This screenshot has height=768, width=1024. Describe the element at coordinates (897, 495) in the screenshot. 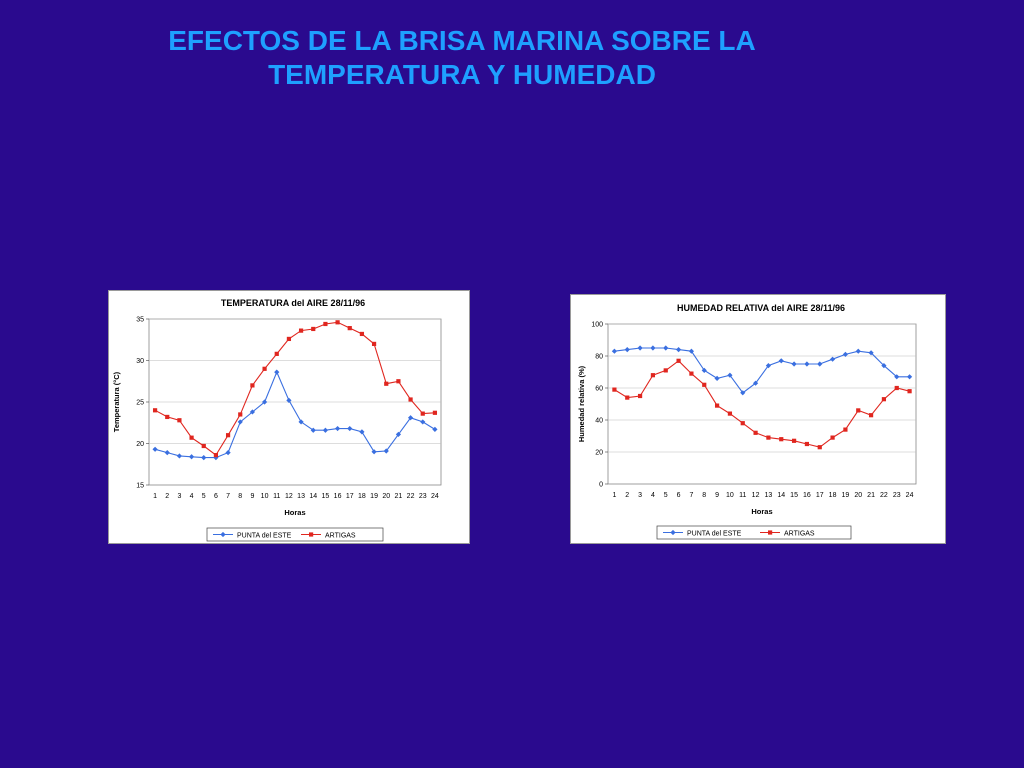

I see `x-tick-label: 23` at that location.